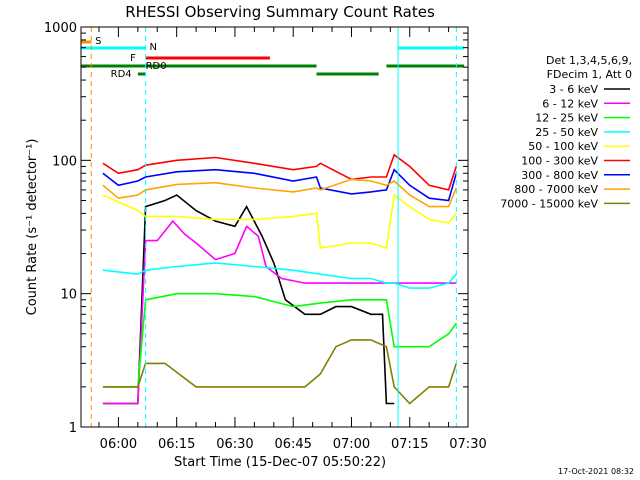  I want to click on y-tick-label: 1, so click(73, 428).